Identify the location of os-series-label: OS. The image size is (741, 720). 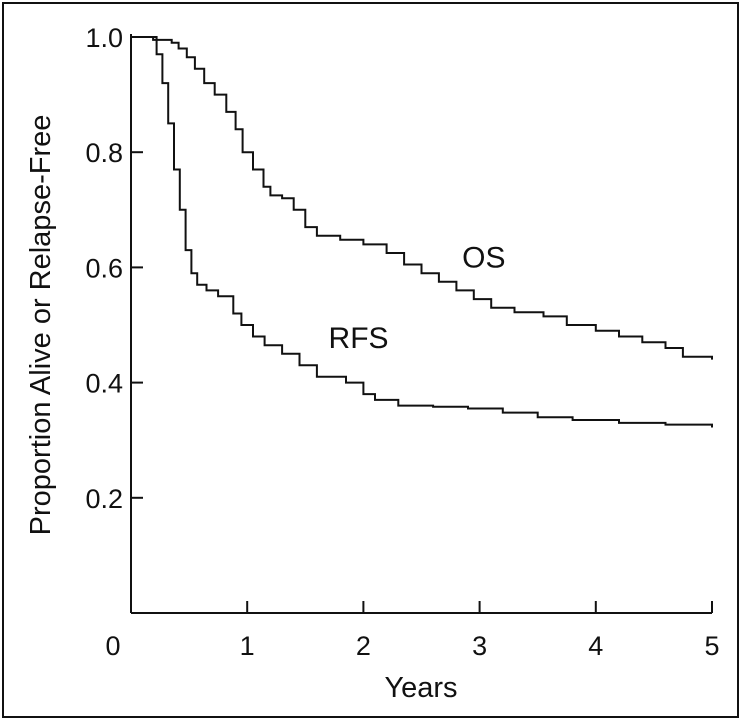
(483, 257).